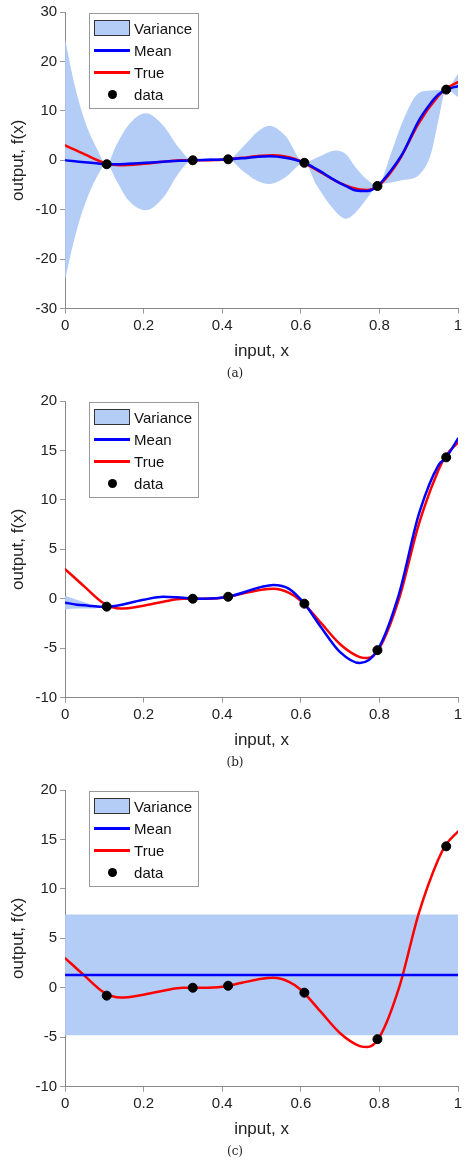 The width and height of the screenshot is (470, 1168). Describe the element at coordinates (235, 373) in the screenshot. I see `text: (a)` at that location.